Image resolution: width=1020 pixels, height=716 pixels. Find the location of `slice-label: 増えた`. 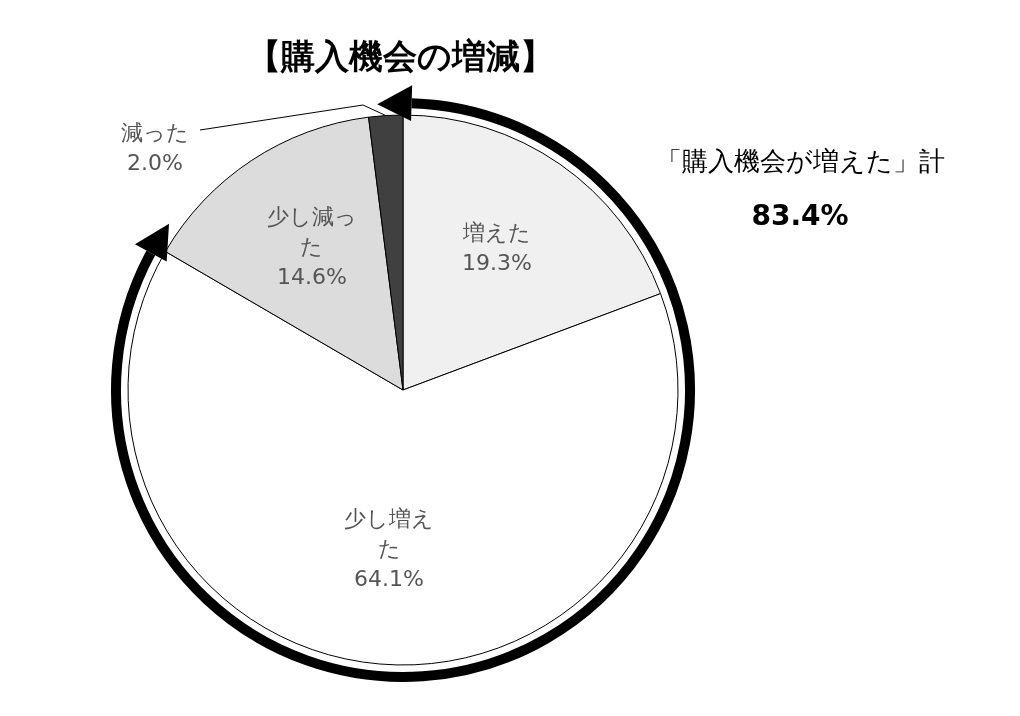

slice-label: 増えた is located at coordinates (497, 233).